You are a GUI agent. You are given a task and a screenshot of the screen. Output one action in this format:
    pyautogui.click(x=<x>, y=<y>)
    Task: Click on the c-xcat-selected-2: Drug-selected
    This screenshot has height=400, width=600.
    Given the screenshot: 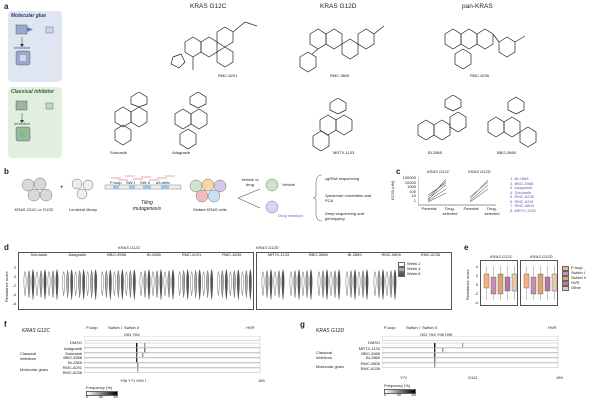 What is the action you would take?
    pyautogui.click(x=492, y=211)
    